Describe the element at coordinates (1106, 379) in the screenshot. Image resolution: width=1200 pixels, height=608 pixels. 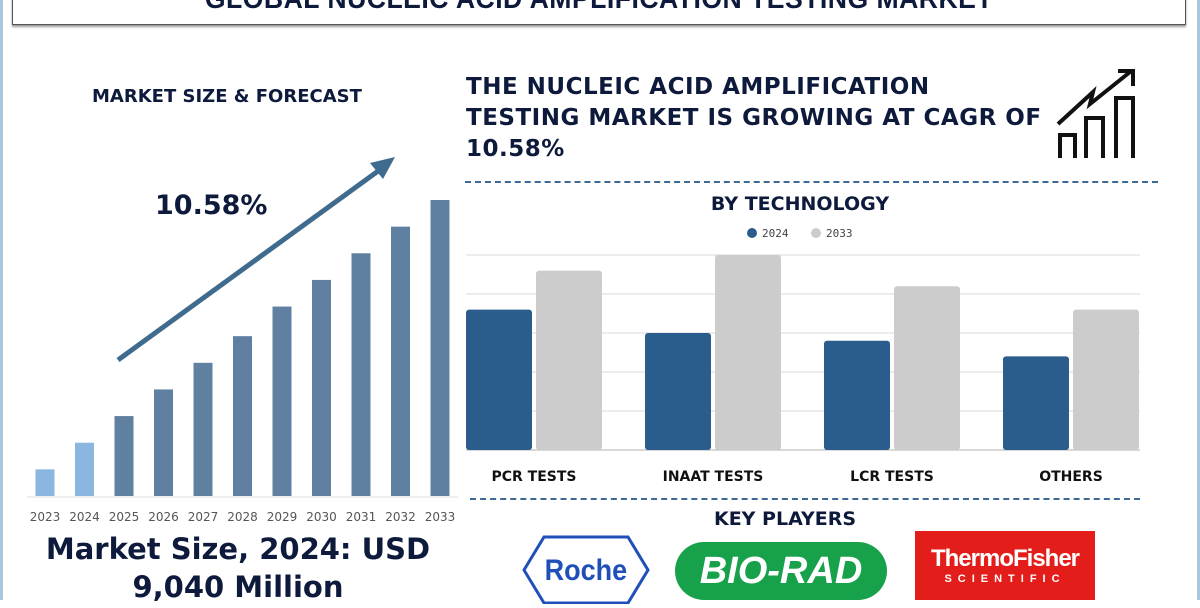
I see `bar-others-2033` at that location.